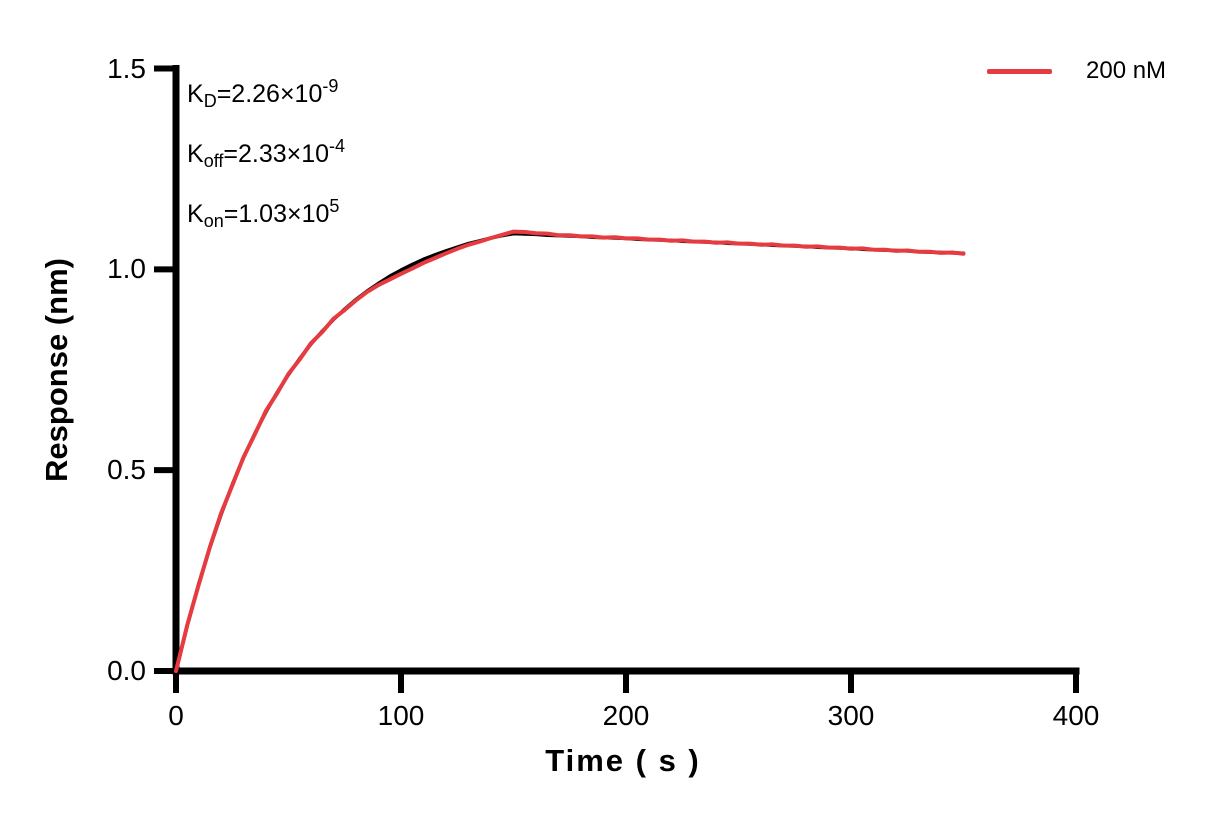 This screenshot has width=1212, height=825. I want to click on kon-exponent: 5, so click(334, 206).